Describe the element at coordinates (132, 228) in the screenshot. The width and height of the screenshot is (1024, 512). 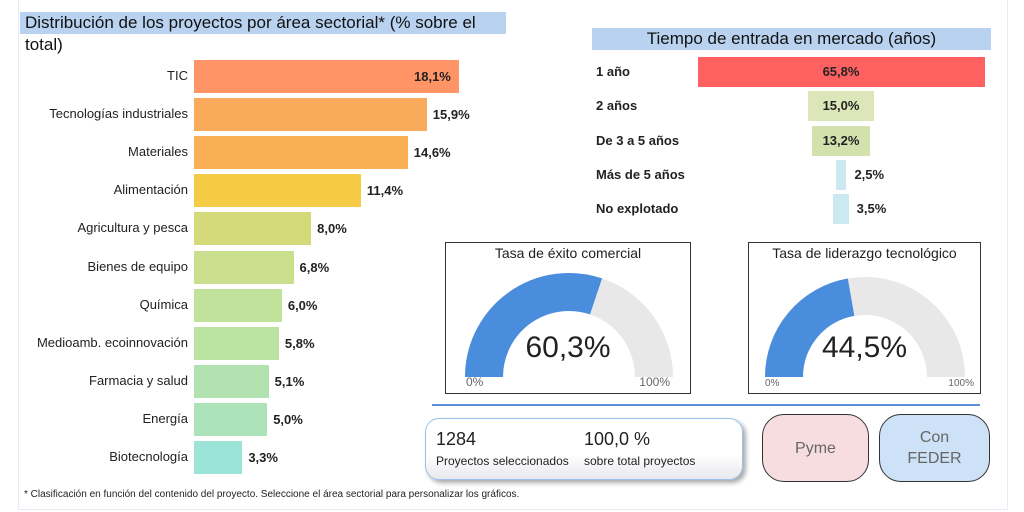
I see `bar-label: Agricultura y pesca` at that location.